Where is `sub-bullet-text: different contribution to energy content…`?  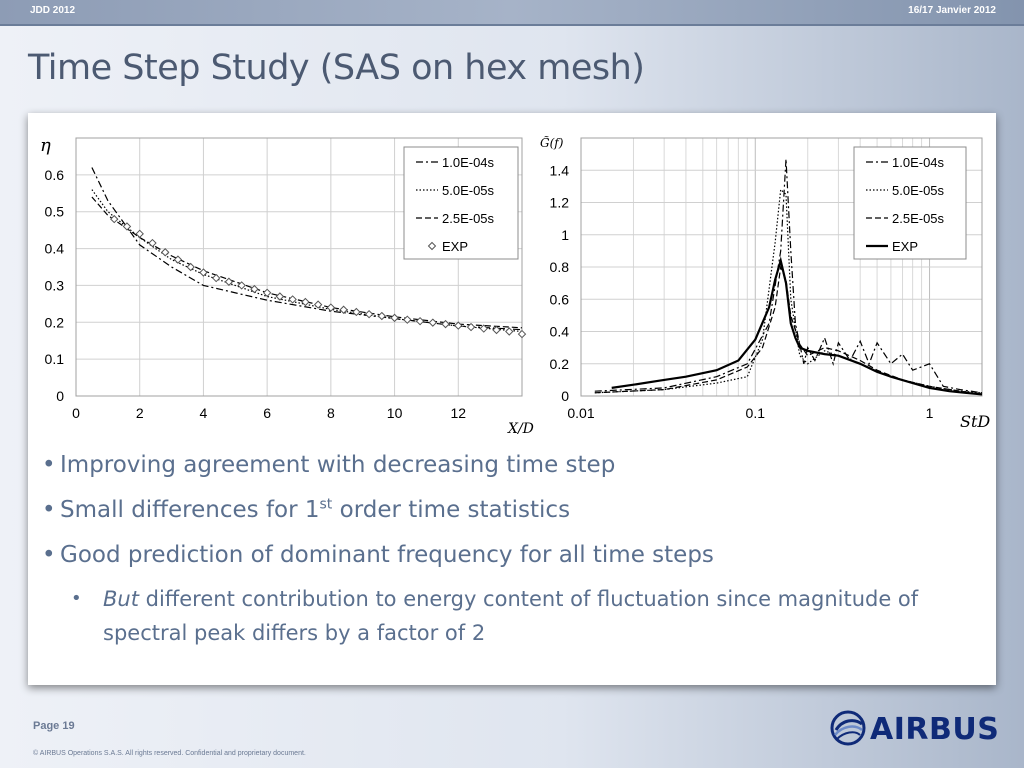
sub-bullet-text: different contribution to energy content… is located at coordinates (511, 616).